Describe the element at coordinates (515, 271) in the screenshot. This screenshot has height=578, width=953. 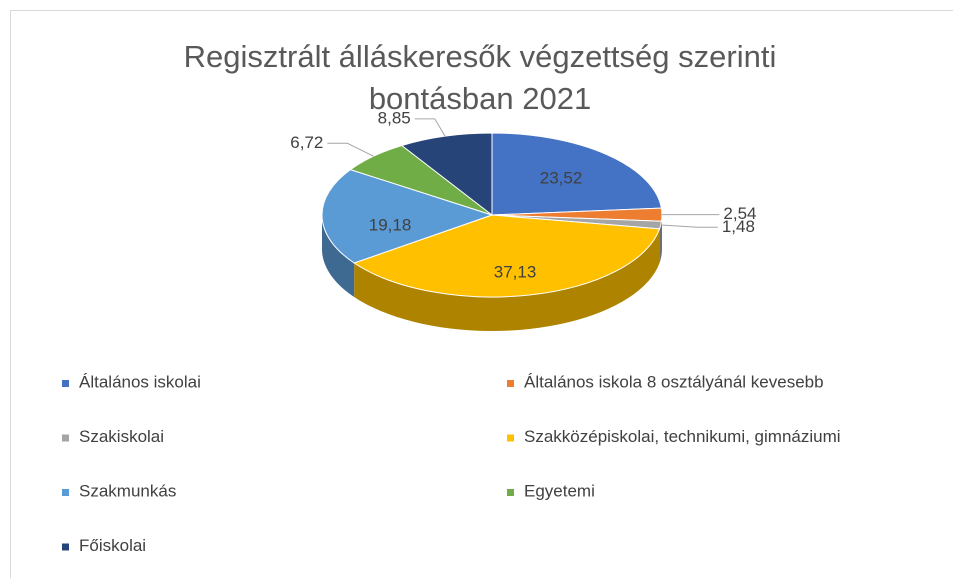
I see `data-label: 37,13` at that location.